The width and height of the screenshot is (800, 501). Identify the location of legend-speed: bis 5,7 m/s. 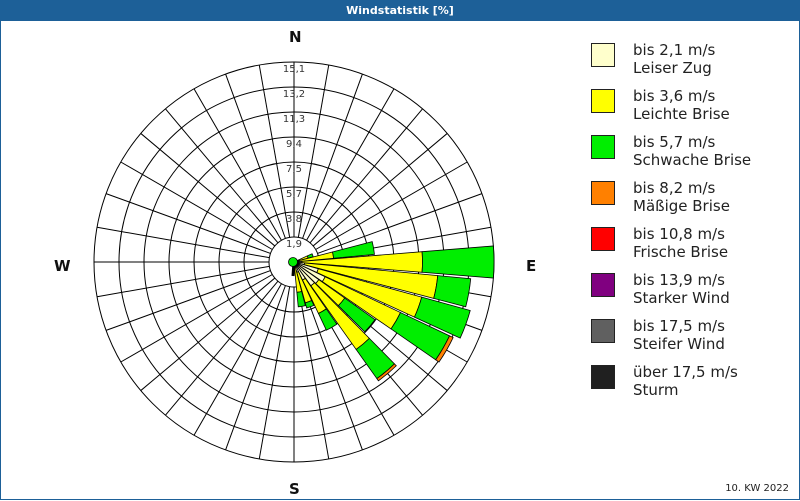
(674, 142).